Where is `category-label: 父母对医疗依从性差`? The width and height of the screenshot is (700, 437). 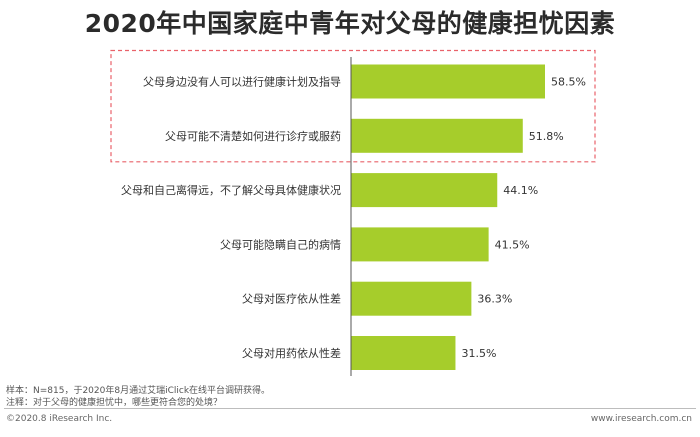
category-label: 父母对医疗依从性差 is located at coordinates (291, 299).